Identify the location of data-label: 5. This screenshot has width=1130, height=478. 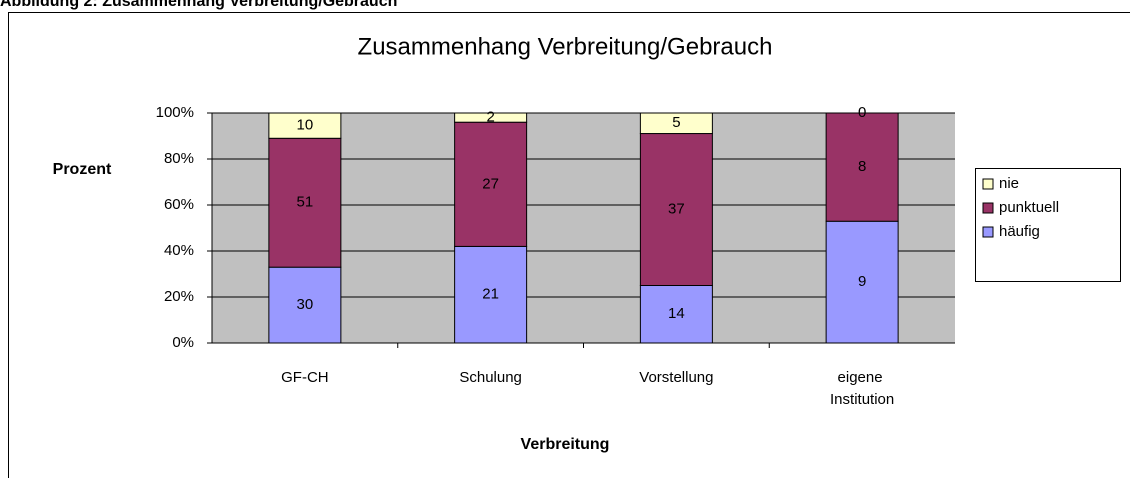
(676, 122).